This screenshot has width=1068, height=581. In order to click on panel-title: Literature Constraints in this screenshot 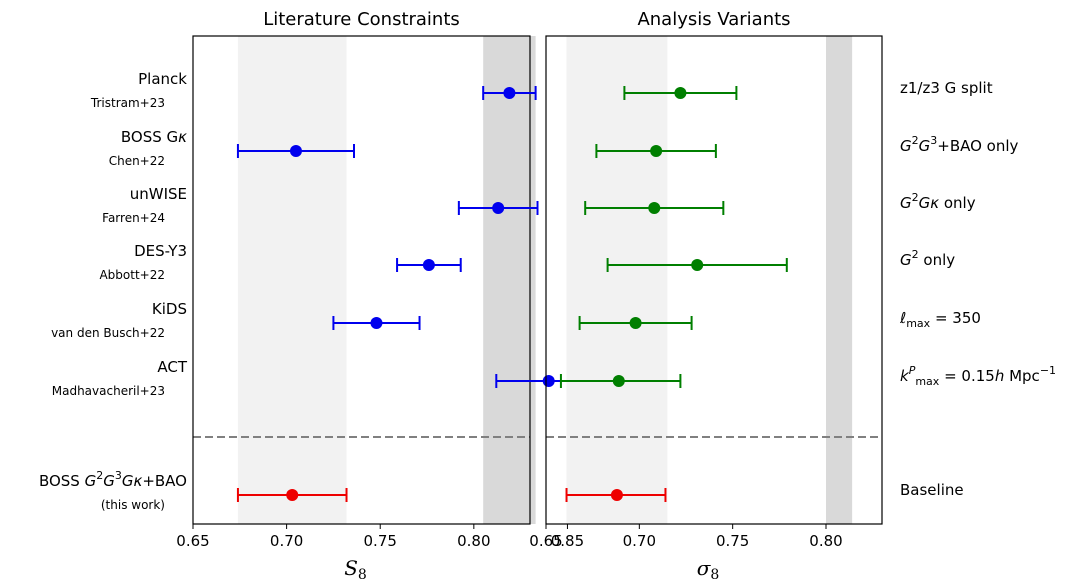, I will do `click(361, 19)`.